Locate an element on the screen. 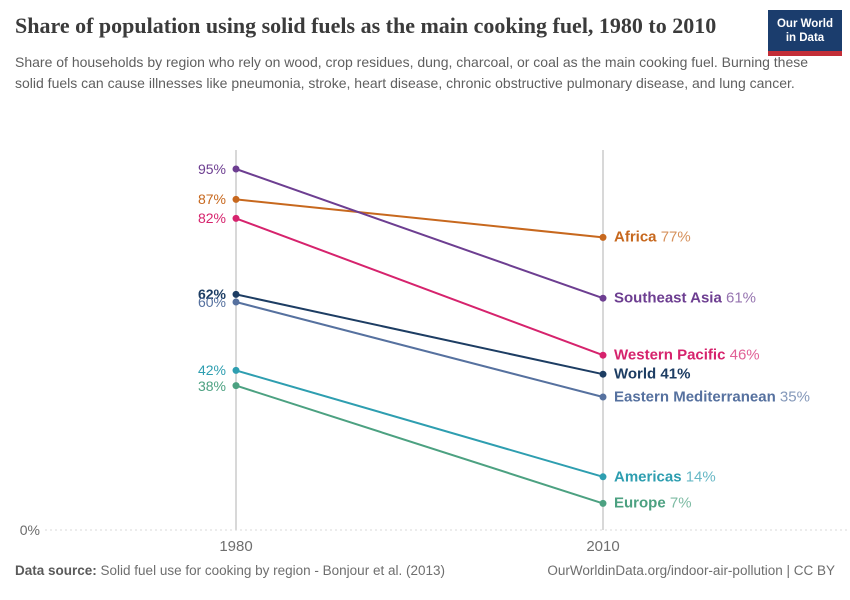 The width and height of the screenshot is (850, 600). end-dot-southeast-asia is located at coordinates (603, 298).